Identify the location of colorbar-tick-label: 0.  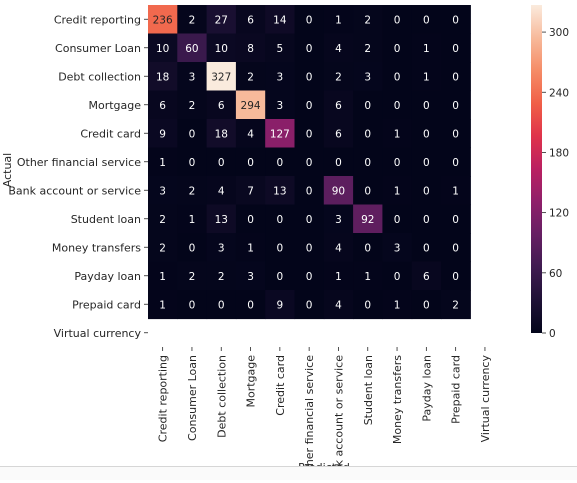
(552, 334).